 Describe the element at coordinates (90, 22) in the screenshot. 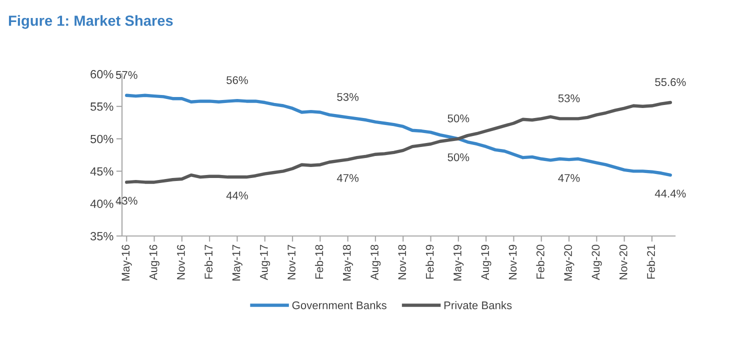

I see `chart-title: Figure 1: Market Shares` at that location.